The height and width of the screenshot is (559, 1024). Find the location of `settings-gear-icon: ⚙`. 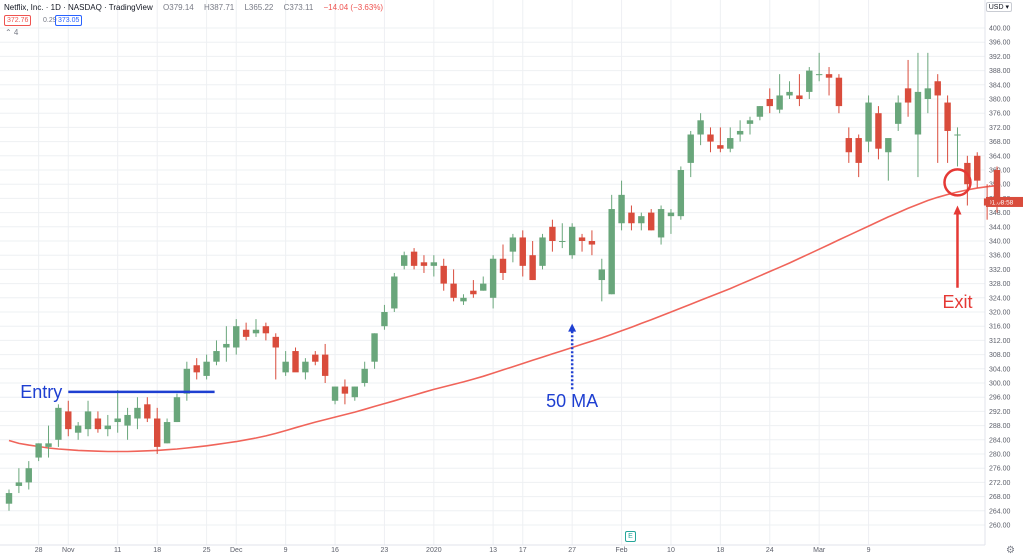

settings-gear-icon: ⚙ is located at coordinates (1010, 550).